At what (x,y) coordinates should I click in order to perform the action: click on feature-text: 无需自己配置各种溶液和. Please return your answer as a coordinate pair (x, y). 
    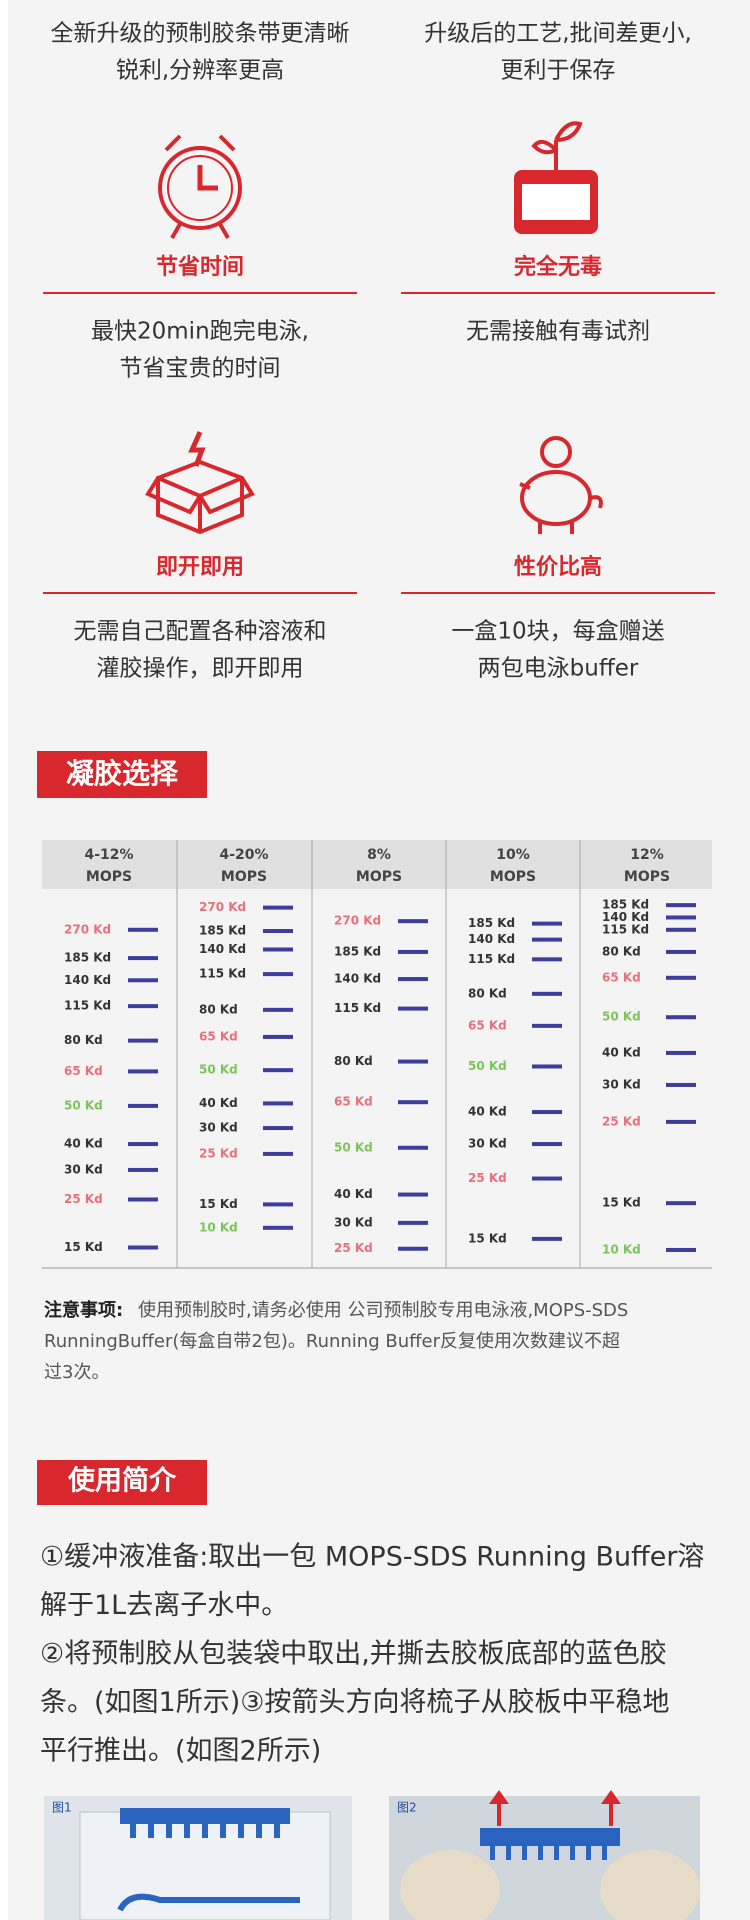
    Looking at the image, I should click on (200, 632).